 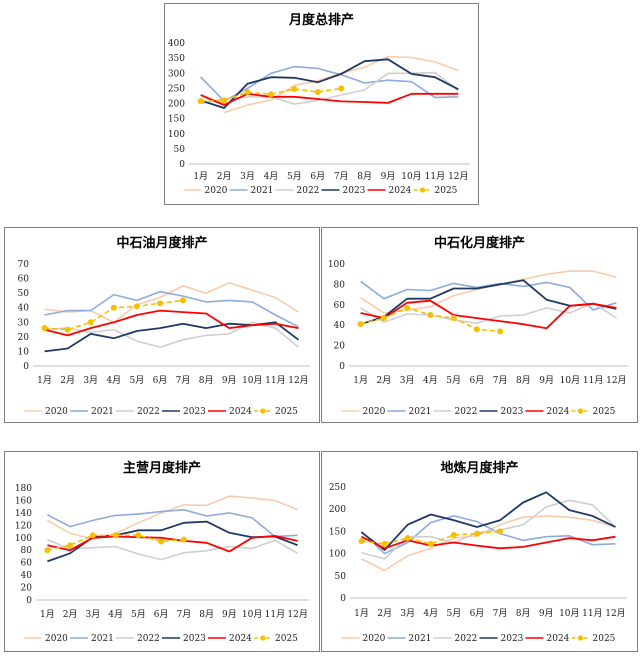 What do you see at coordinates (512, 412) in the screenshot?
I see `legend-label: 2023` at bounding box center [512, 412].